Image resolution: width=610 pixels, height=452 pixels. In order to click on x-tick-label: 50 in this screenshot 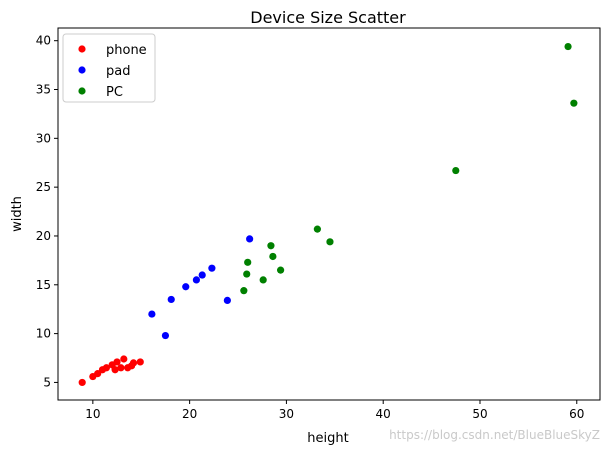, I will do `click(479, 414)`.